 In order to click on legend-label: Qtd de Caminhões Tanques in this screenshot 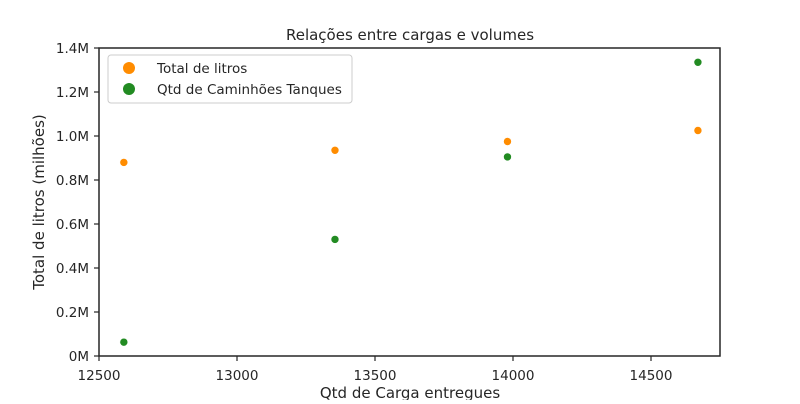, I will do `click(249, 90)`.